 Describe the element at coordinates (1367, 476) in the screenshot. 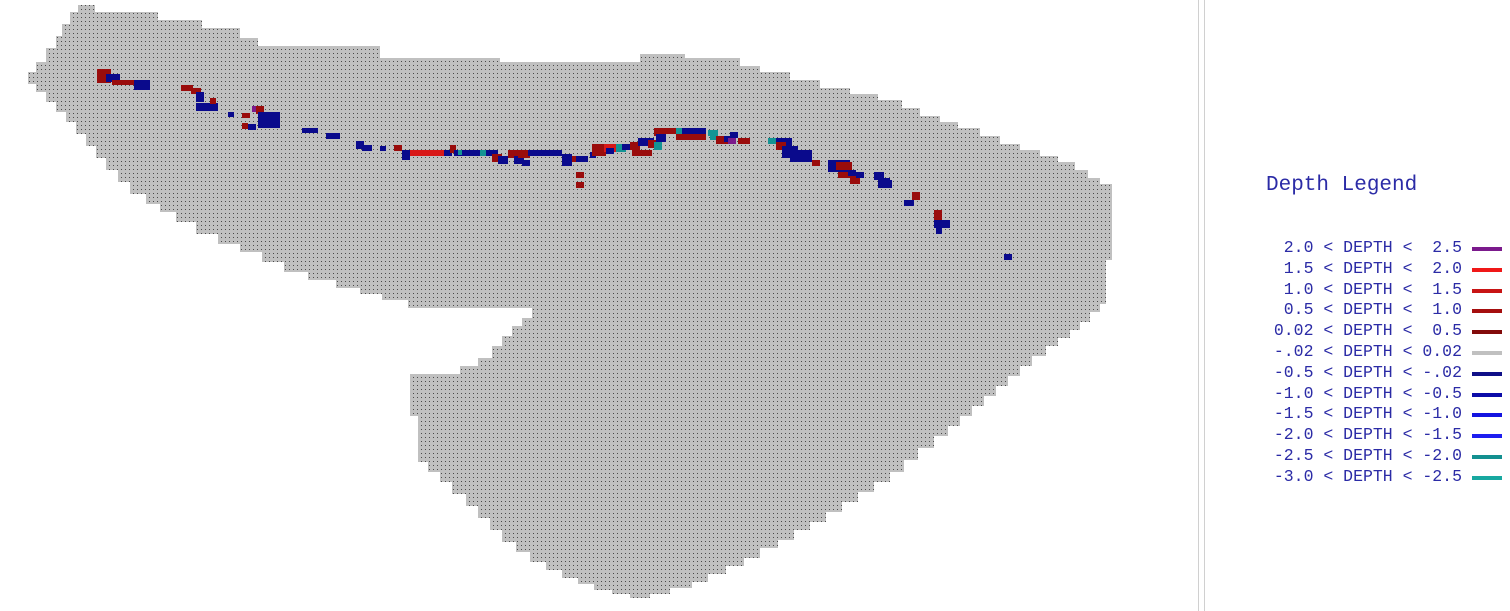

I see `legend-label: -3.0 < DEPTH < -2.5` at that location.